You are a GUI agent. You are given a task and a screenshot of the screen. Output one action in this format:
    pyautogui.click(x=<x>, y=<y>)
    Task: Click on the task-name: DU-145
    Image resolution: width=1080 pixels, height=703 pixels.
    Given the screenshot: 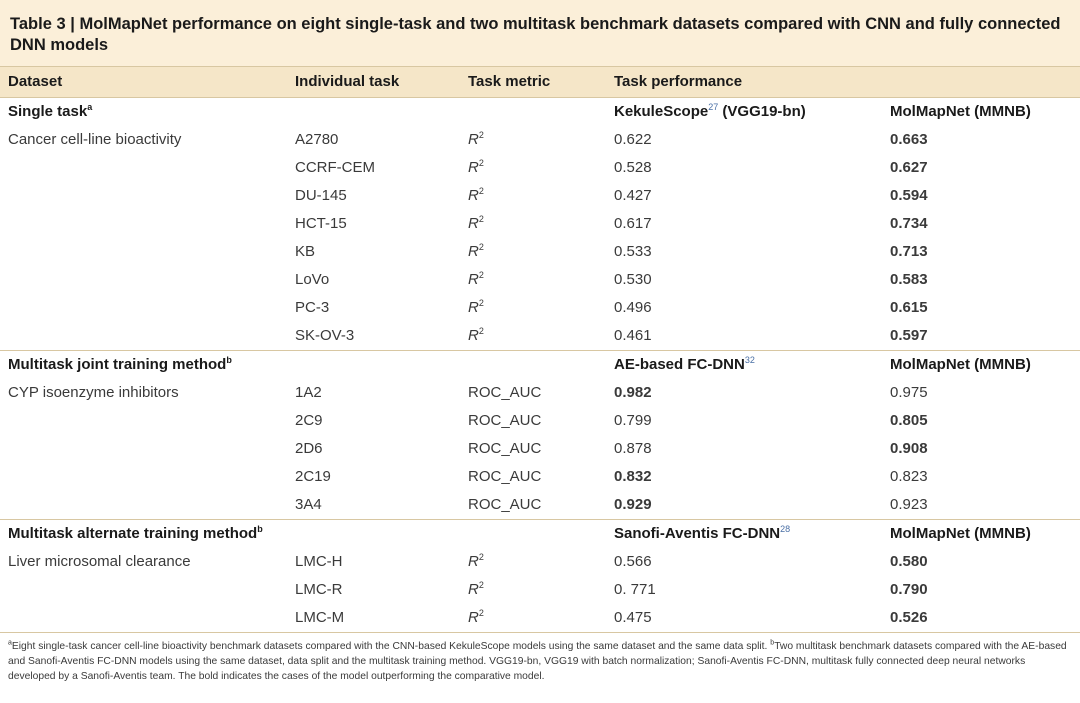 What is the action you would take?
    pyautogui.click(x=321, y=195)
    